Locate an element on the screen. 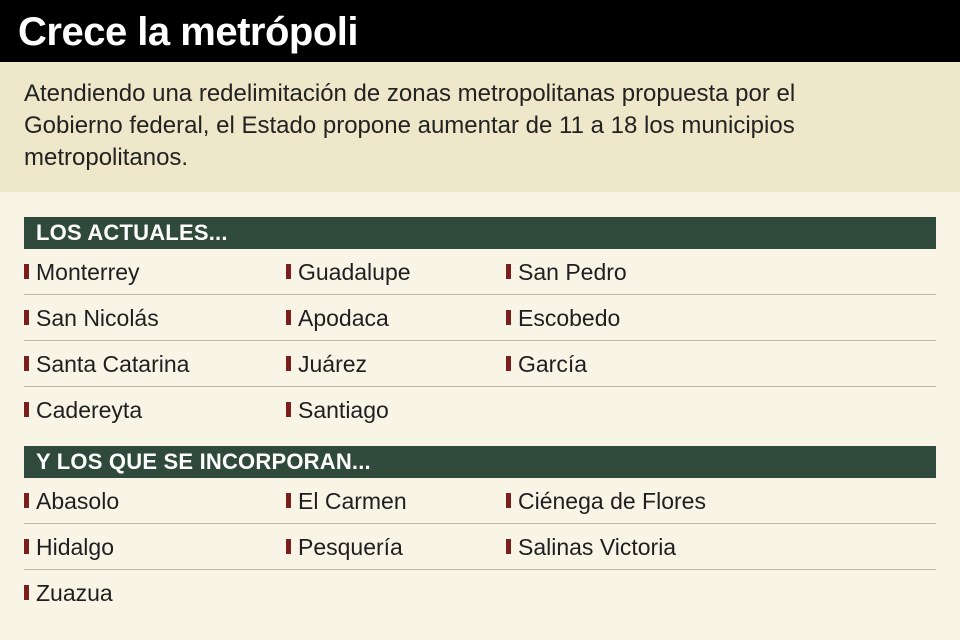  list-item: Zuazua is located at coordinates (68, 592).